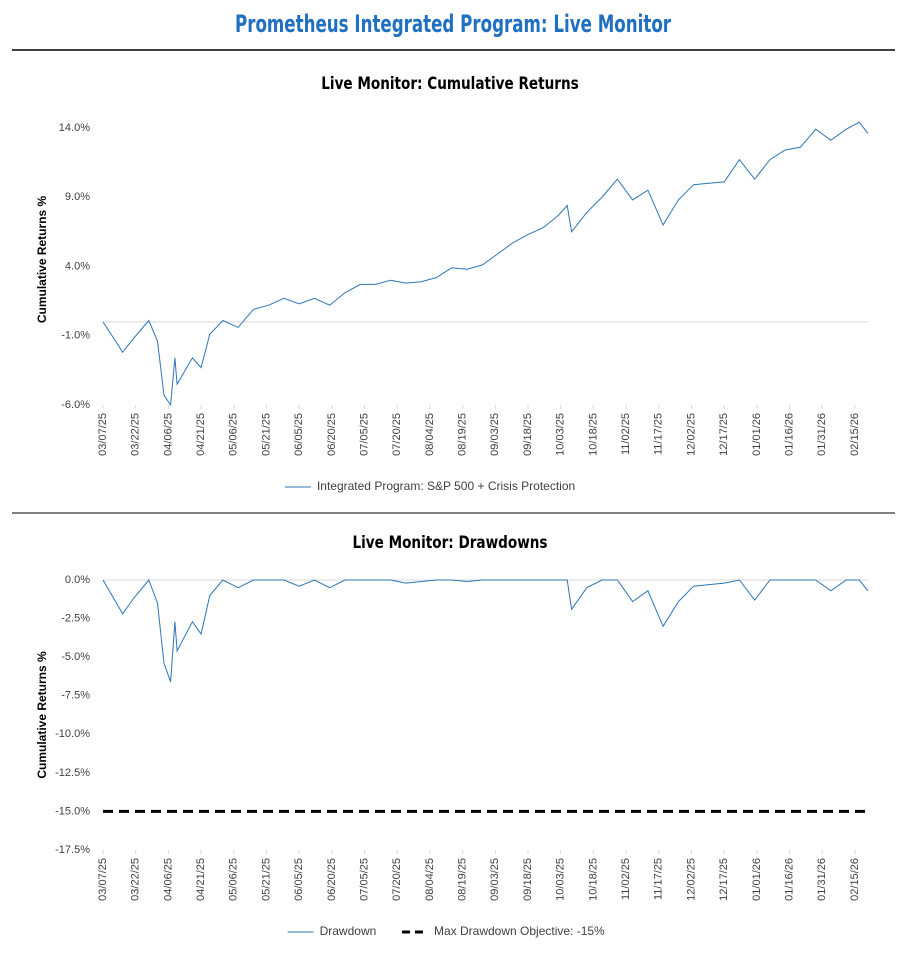 Image resolution: width=917 pixels, height=959 pixels. What do you see at coordinates (77, 266) in the screenshot?
I see `y-tick-label: 4.0%` at bounding box center [77, 266].